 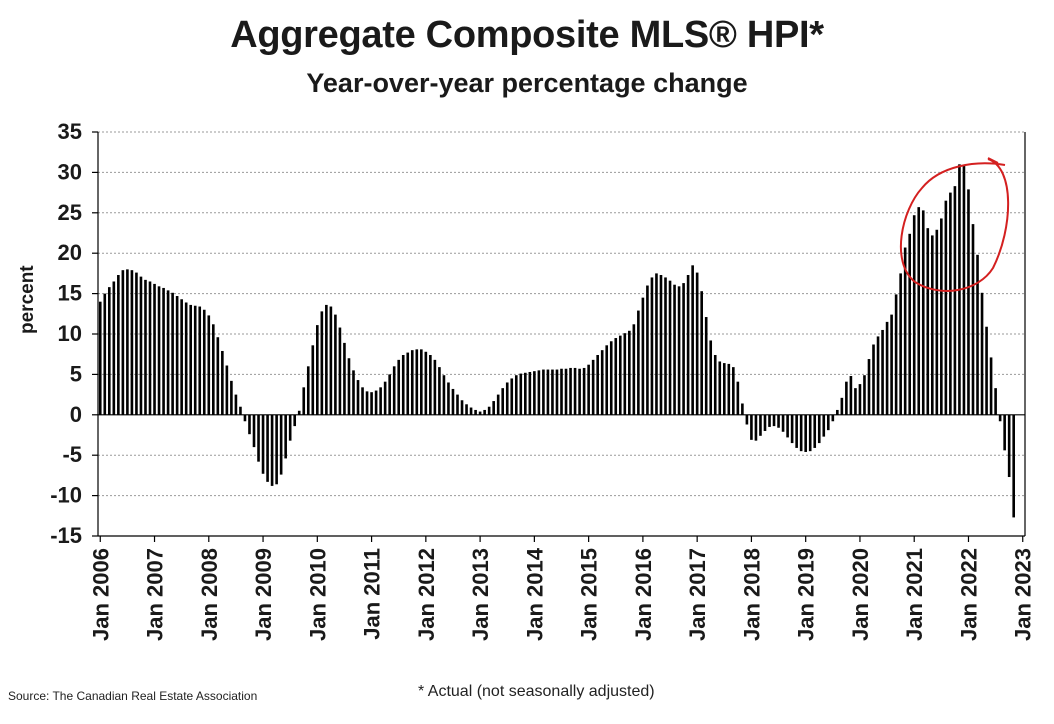 What do you see at coordinates (66, 495) in the screenshot?
I see `y-tick-label: -10` at bounding box center [66, 495].